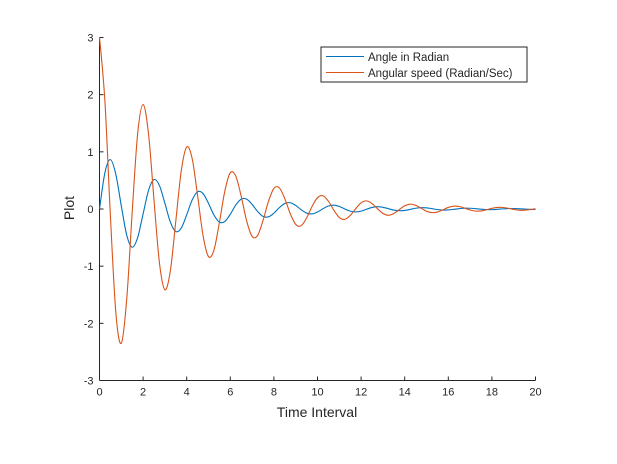 The height and width of the screenshot is (464, 617). What do you see at coordinates (448, 393) in the screenshot?
I see `x-tick-label: 16` at bounding box center [448, 393].